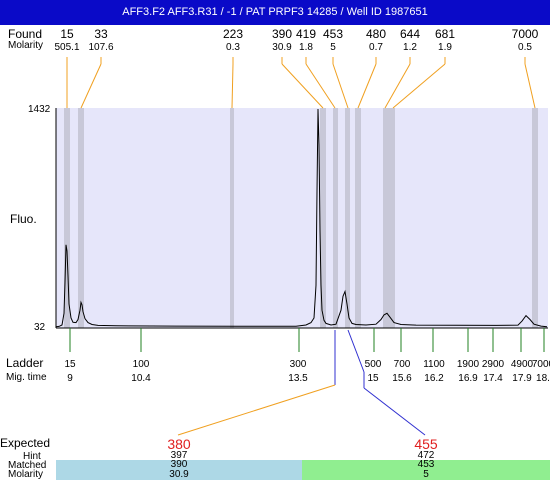 The width and height of the screenshot is (550, 480). What do you see at coordinates (25, 34) in the screenshot?
I see `found-label: Found` at bounding box center [25, 34].